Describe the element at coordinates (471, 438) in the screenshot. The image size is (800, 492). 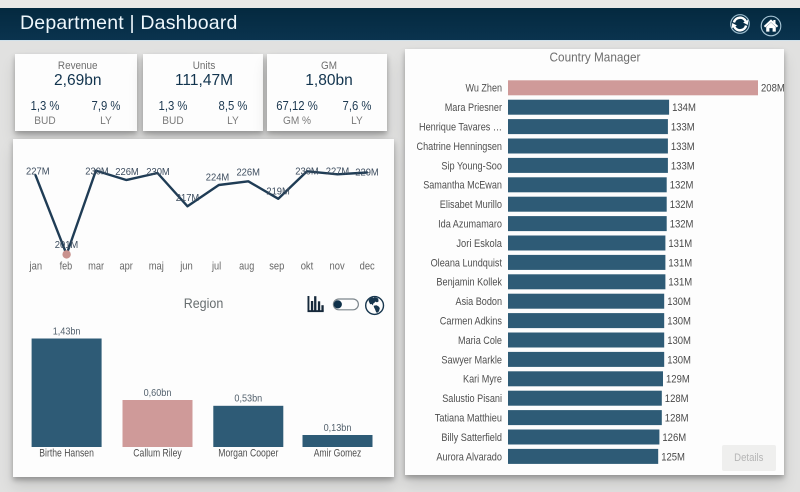
I see `svg-text: Billy Satterfield` at that location.